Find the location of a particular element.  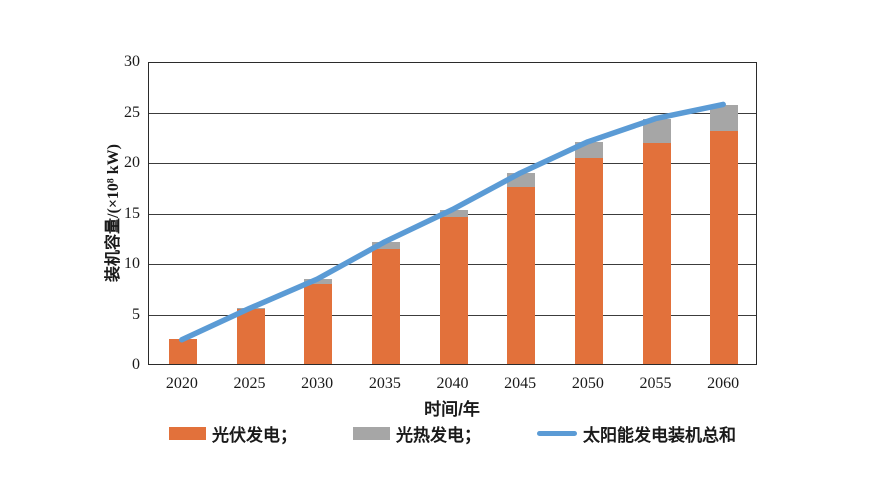

y-tick-label: 15 is located at coordinates (132, 213).